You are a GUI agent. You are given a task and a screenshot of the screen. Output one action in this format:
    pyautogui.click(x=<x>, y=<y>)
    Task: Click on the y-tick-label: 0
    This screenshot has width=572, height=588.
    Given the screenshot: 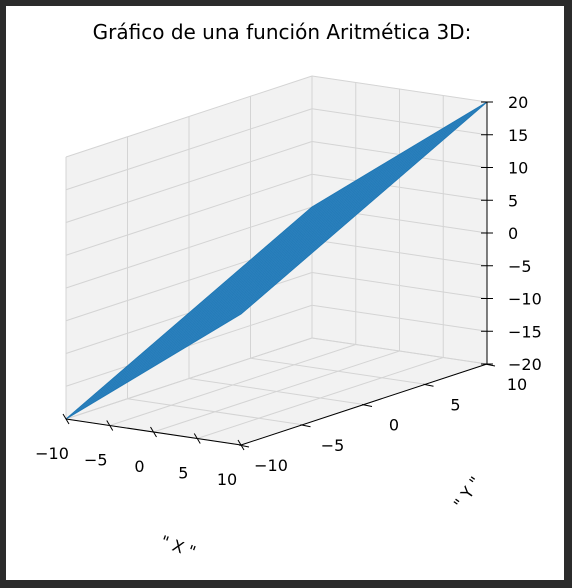 What is the action you would take?
    pyautogui.click(x=394, y=425)
    